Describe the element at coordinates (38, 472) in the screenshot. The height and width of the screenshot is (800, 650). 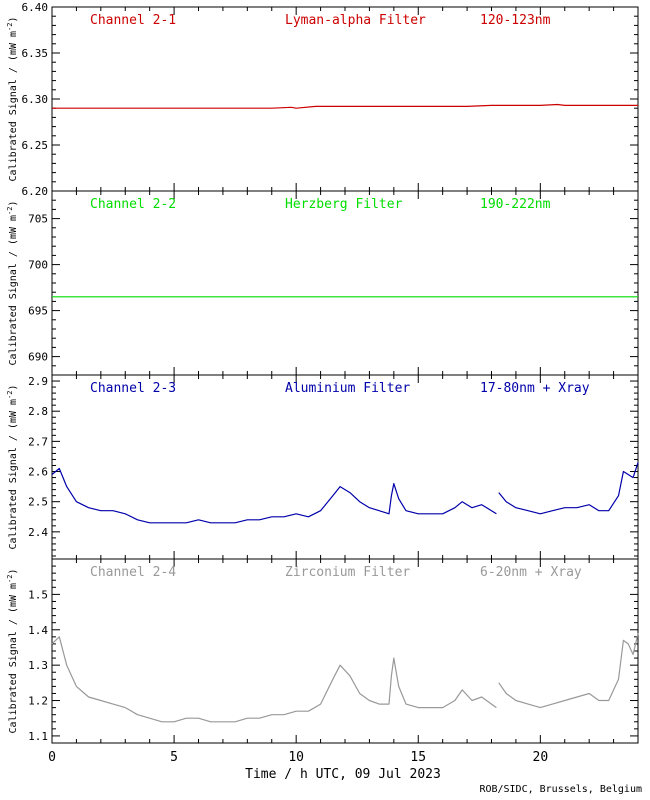
I see `y-tick-label: 2.6` at that location.